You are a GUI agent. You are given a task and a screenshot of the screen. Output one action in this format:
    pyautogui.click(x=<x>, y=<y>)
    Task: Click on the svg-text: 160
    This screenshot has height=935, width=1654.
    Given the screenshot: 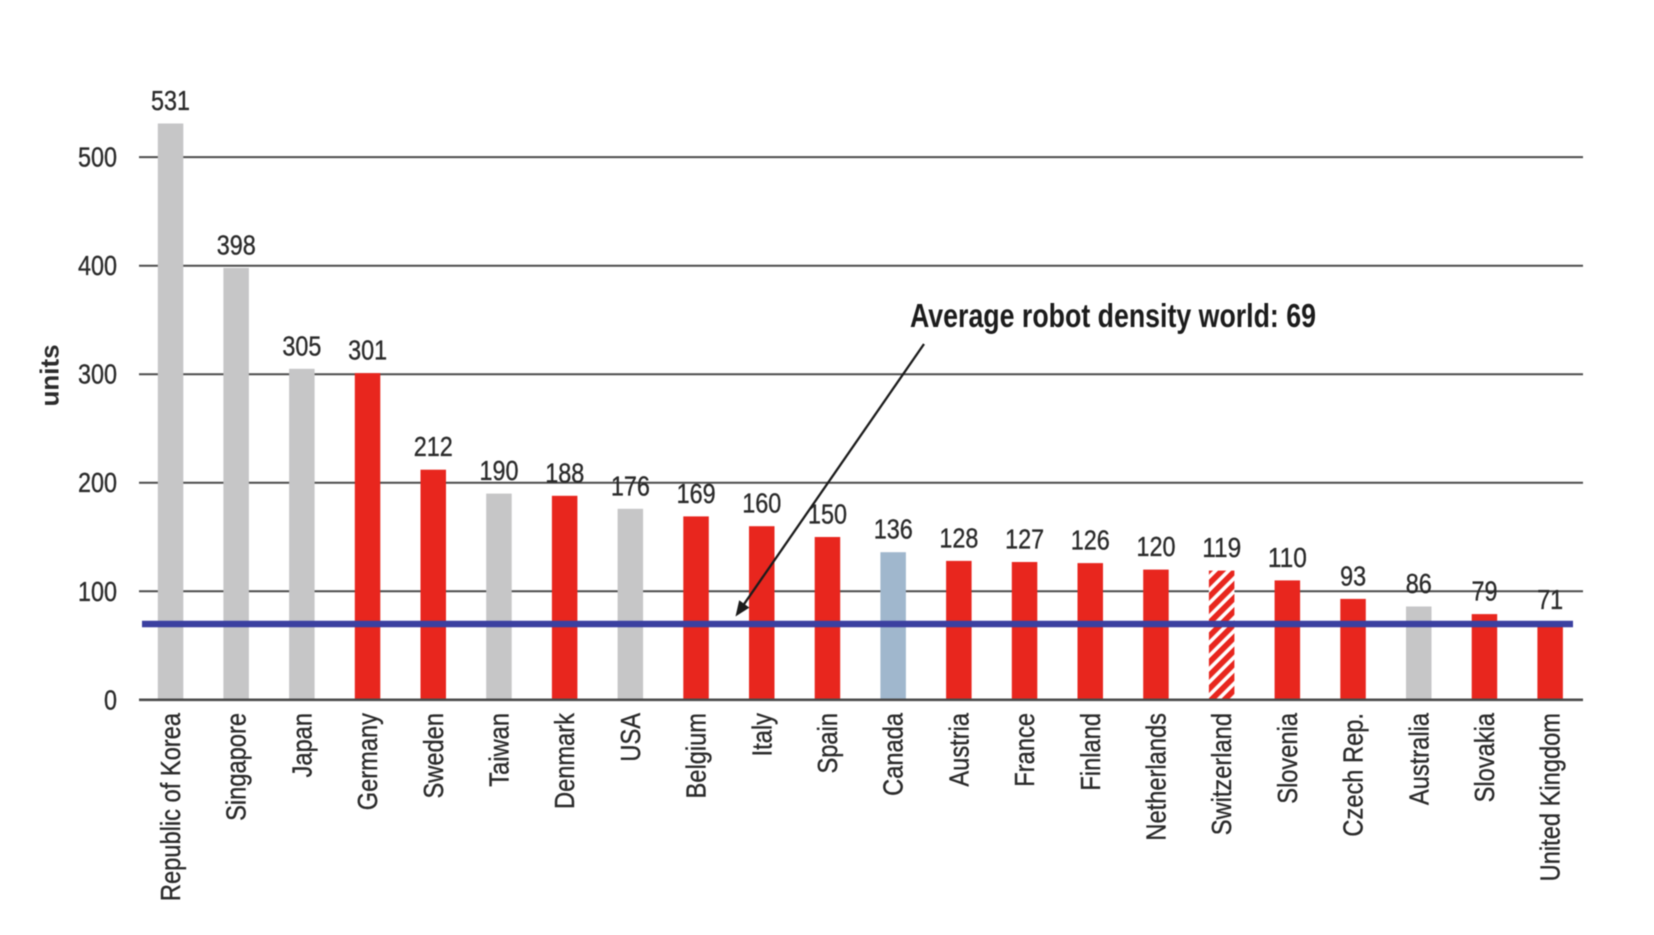 What is the action you would take?
    pyautogui.click(x=761, y=503)
    